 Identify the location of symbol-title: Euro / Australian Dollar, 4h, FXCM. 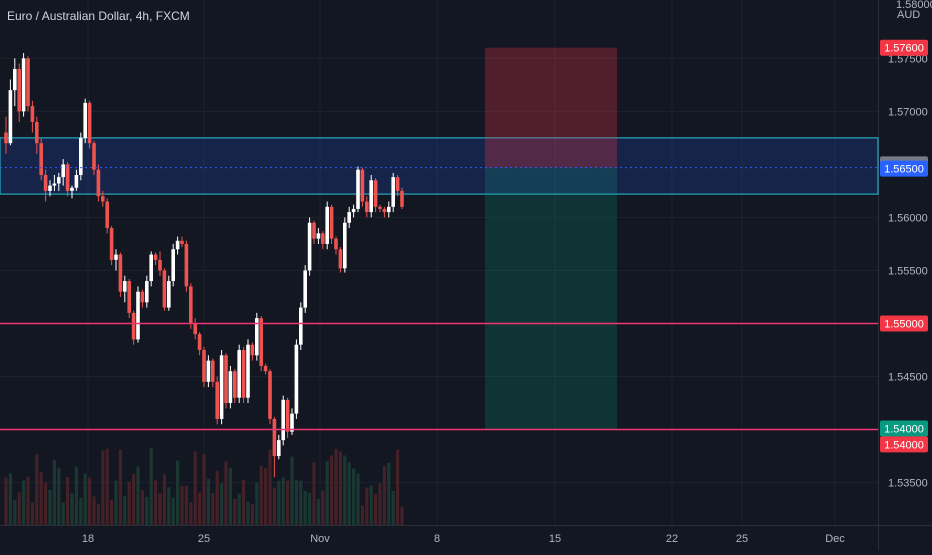
(98, 16).